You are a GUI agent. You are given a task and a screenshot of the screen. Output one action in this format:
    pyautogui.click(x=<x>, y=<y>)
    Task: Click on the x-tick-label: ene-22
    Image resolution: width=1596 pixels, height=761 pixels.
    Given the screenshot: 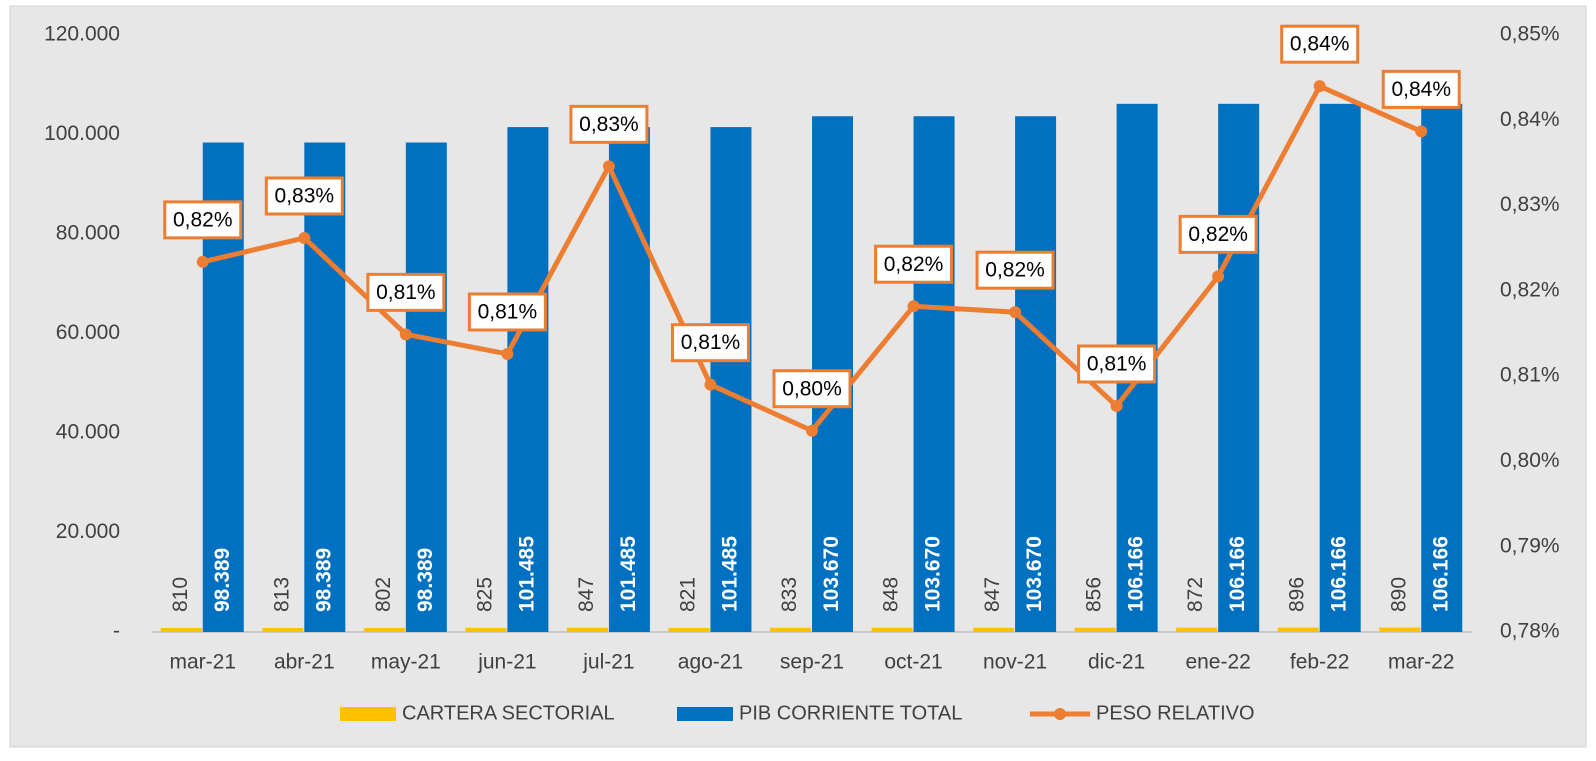 What is the action you would take?
    pyautogui.click(x=1217, y=662)
    